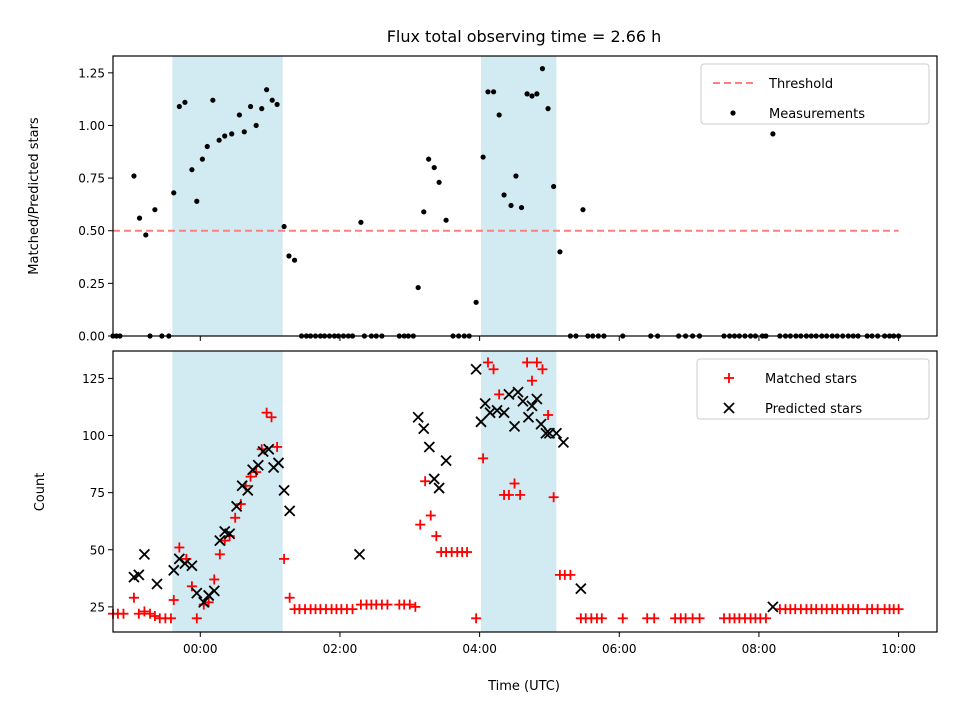  Describe the element at coordinates (91, 231) in the screenshot. I see `top-y-tick-label: 0.50` at that location.